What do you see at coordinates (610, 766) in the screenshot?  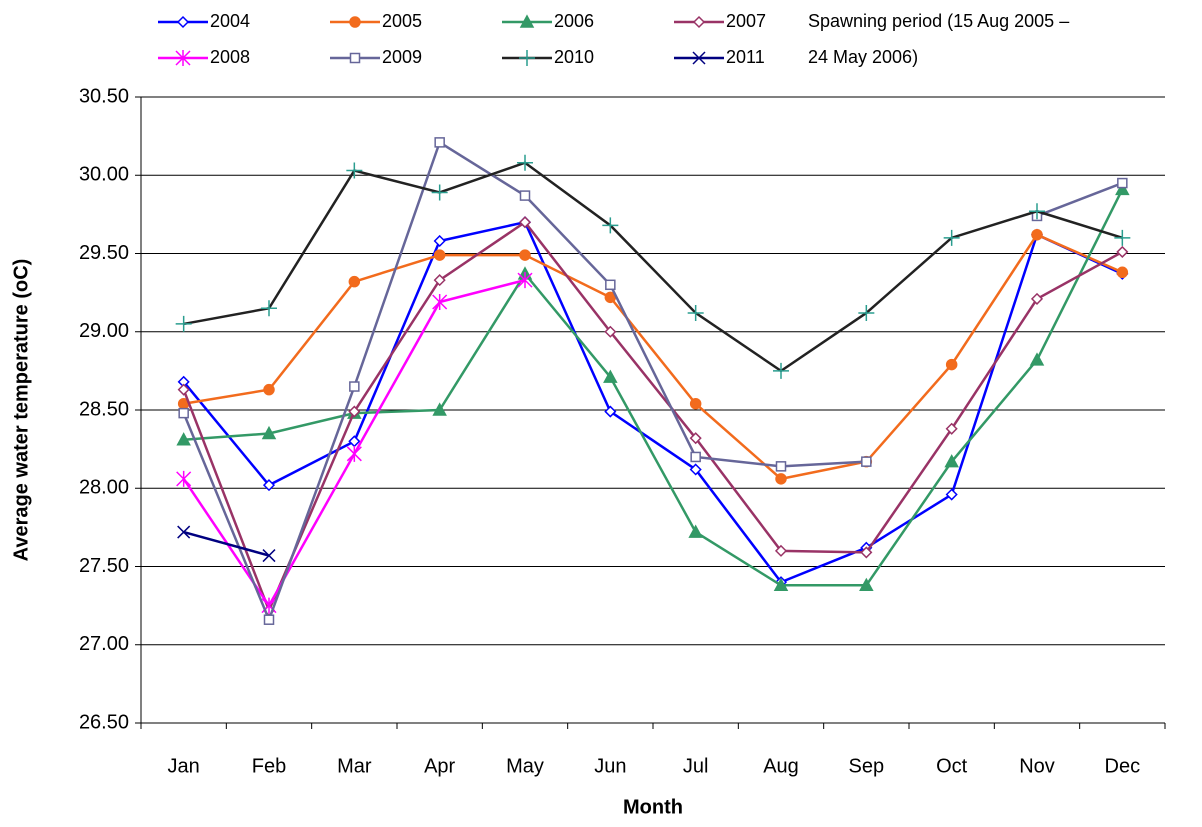 I see `x-tick-label: Jun` at bounding box center [610, 766].